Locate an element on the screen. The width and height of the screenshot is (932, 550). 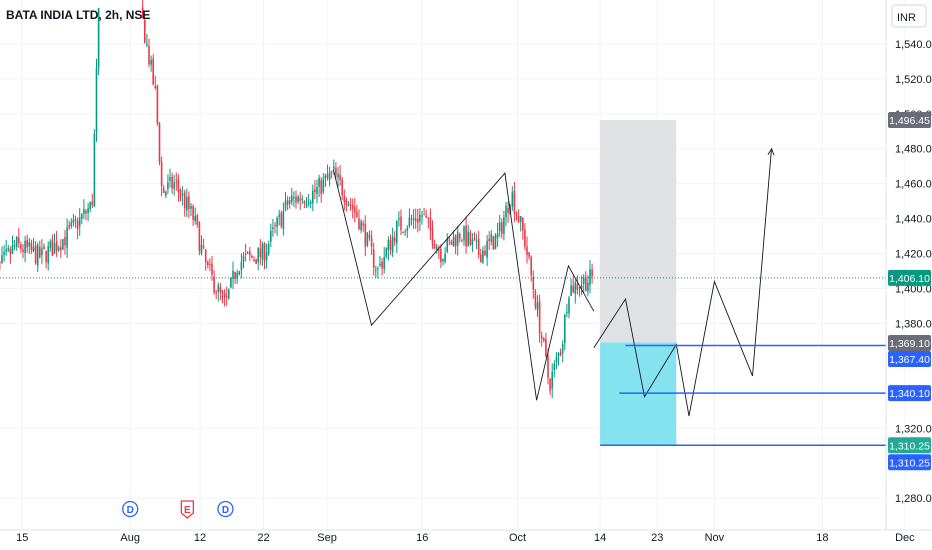
position-zones is located at coordinates (638, 283).